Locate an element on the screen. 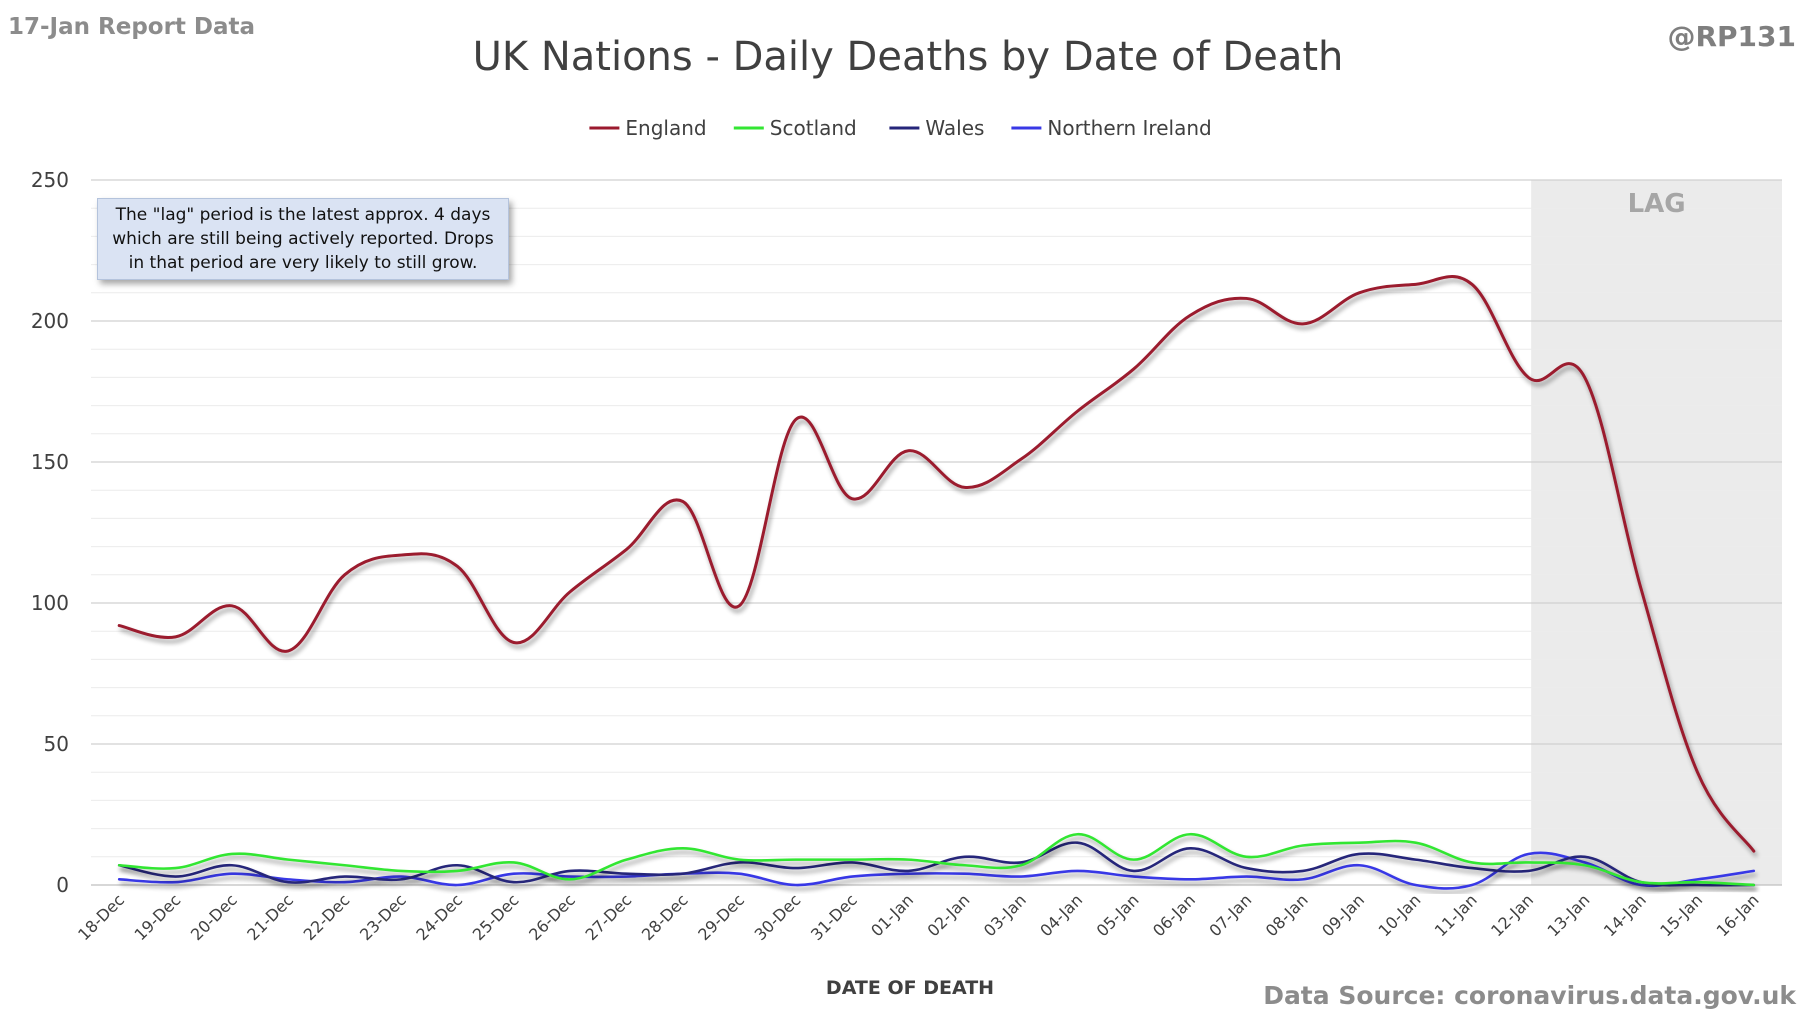 This screenshot has width=1817, height=1025. x-tick-label: 07-Jan is located at coordinates (1230, 915).